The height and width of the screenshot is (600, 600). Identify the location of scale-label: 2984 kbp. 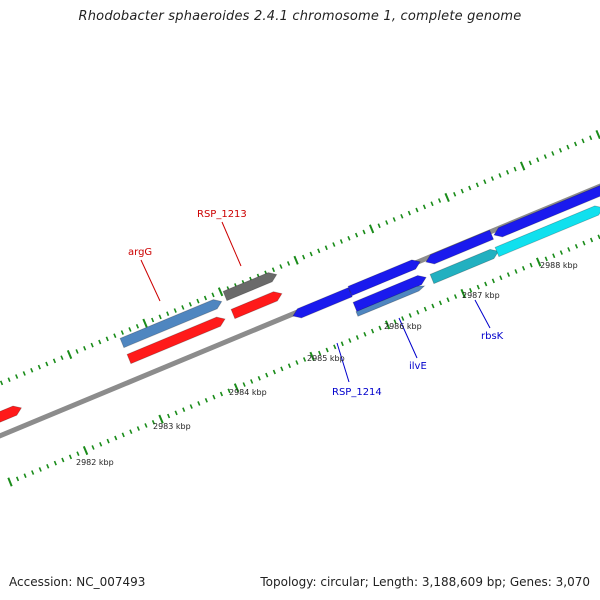
(248, 392).